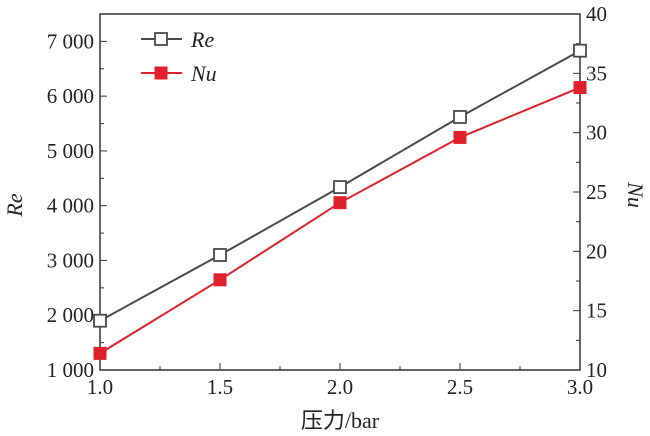 This screenshot has width=650, height=436. Describe the element at coordinates (70, 96) in the screenshot. I see `y-tick-label: 6 000` at that location.